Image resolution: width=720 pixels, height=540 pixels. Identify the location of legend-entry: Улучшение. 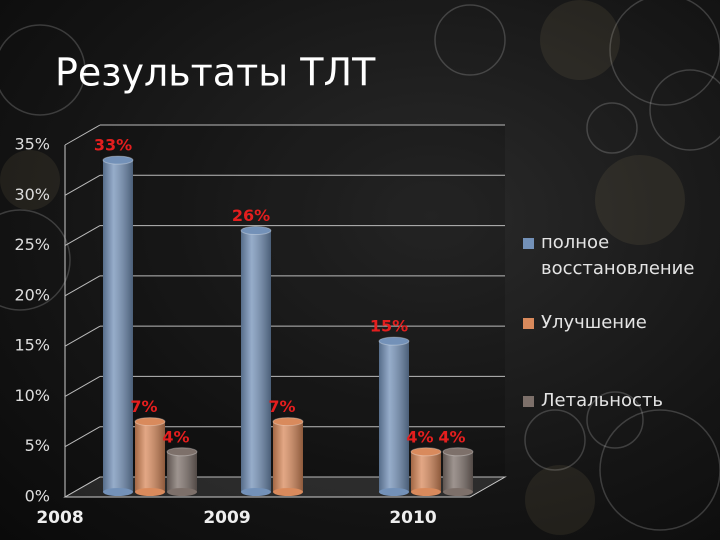
(617, 323).